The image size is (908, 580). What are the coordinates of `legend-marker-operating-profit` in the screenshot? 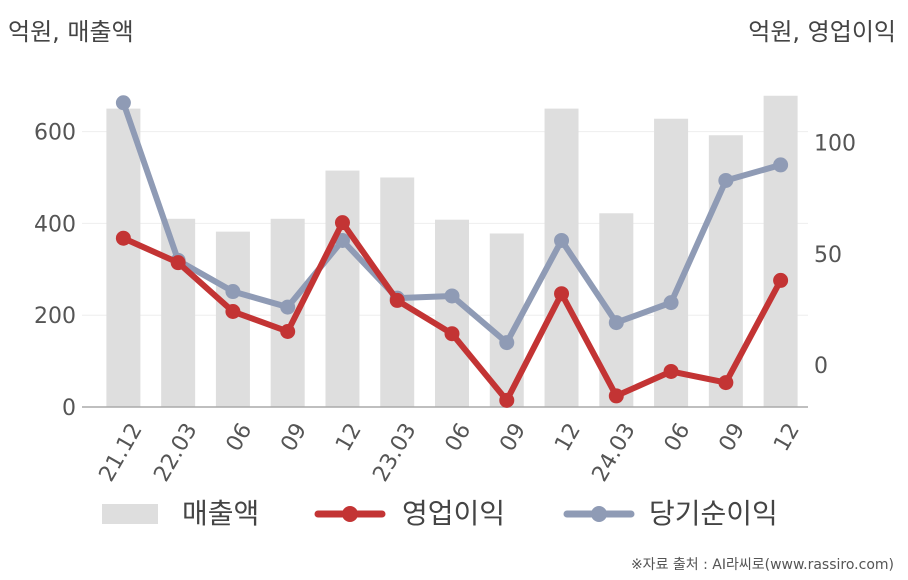 It's located at (350, 514).